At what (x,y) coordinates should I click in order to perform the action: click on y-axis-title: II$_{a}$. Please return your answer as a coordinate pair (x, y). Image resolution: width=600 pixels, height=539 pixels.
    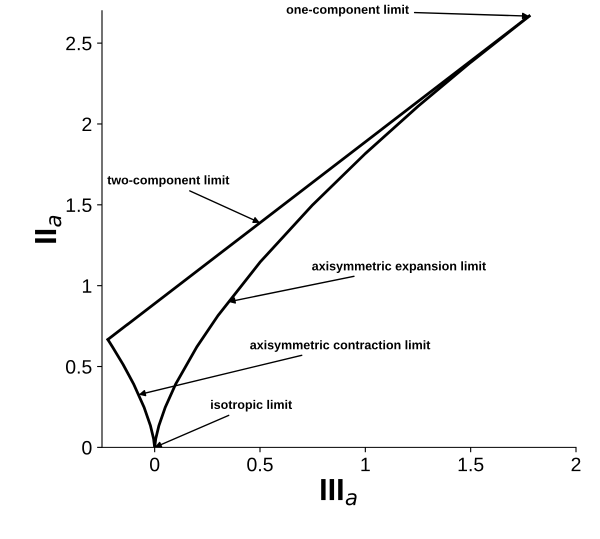
    Looking at the image, I should click on (48, 229).